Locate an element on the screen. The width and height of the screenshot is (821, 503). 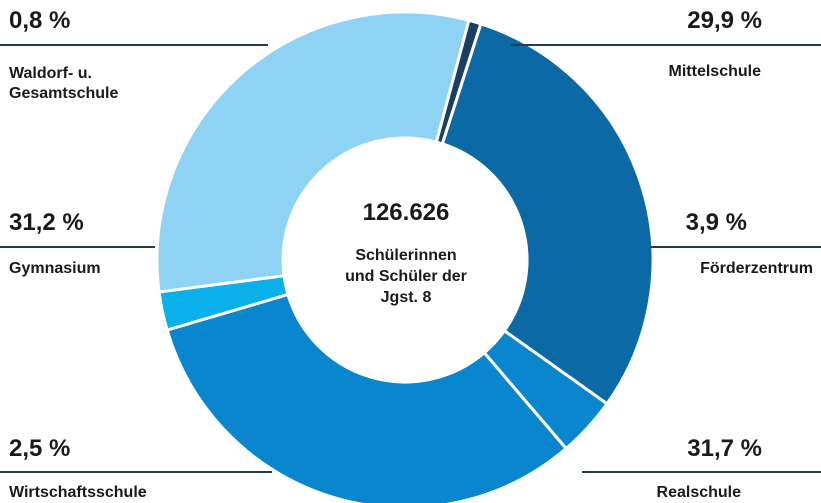
leader-line-foerderzentrum is located at coordinates (735, 247).